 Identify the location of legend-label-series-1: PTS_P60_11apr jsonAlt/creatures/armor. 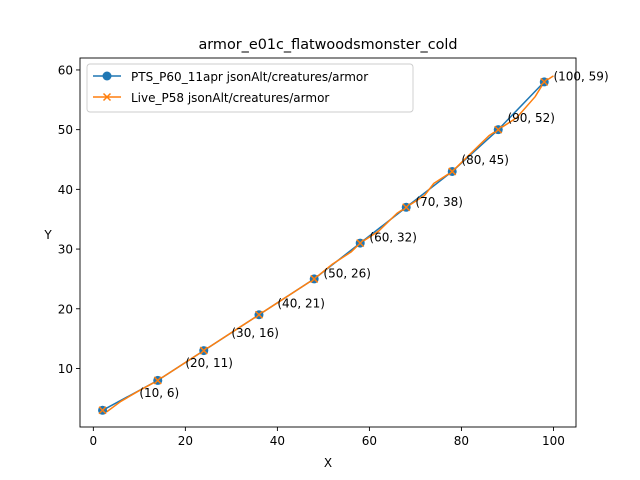
(249, 77).